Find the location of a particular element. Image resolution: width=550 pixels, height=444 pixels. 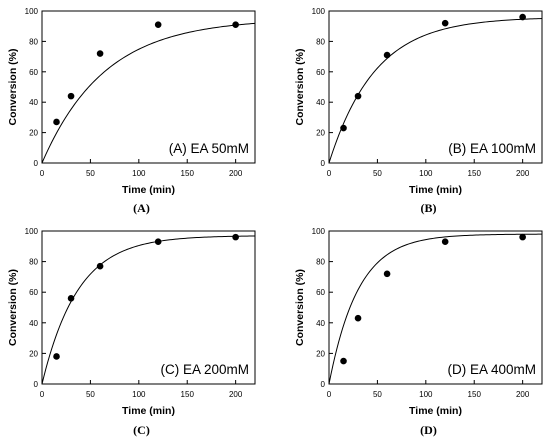

panel-annotation: (C) EA 200mM is located at coordinates (204, 369).